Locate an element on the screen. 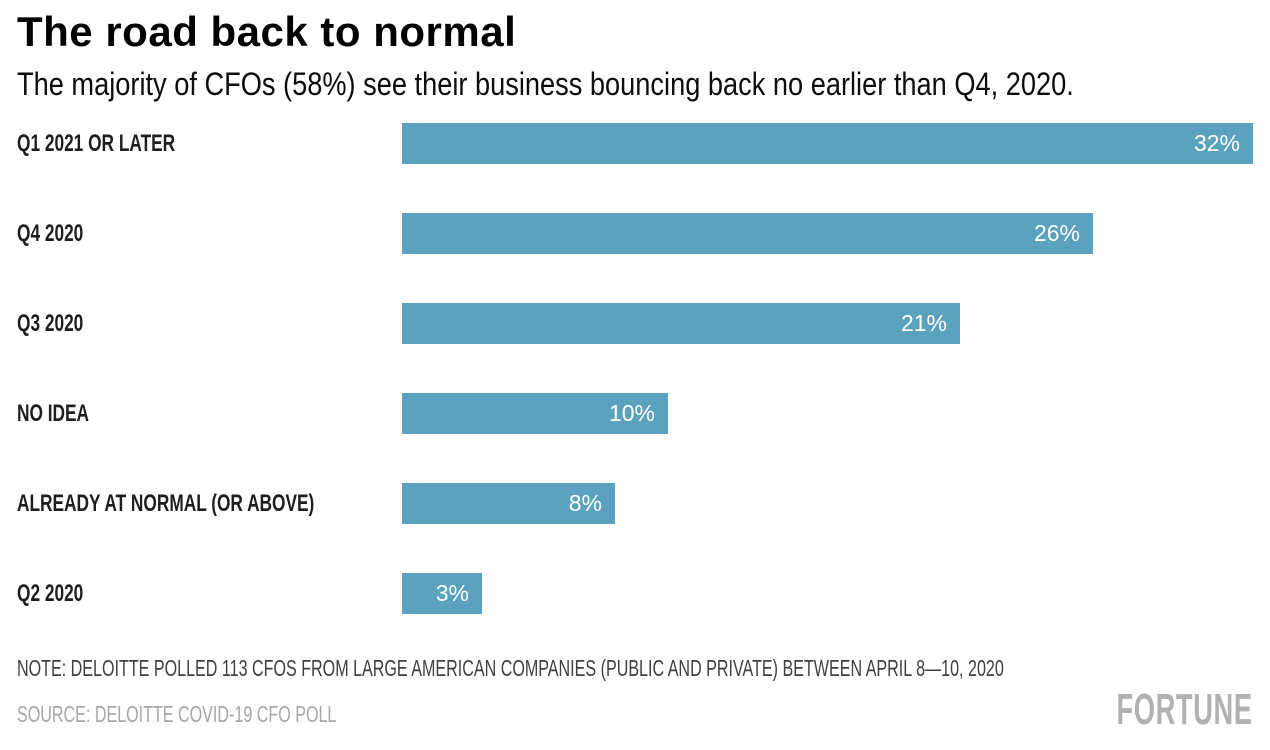 The image size is (1270, 750). bar-value-label: 8% is located at coordinates (585, 503).